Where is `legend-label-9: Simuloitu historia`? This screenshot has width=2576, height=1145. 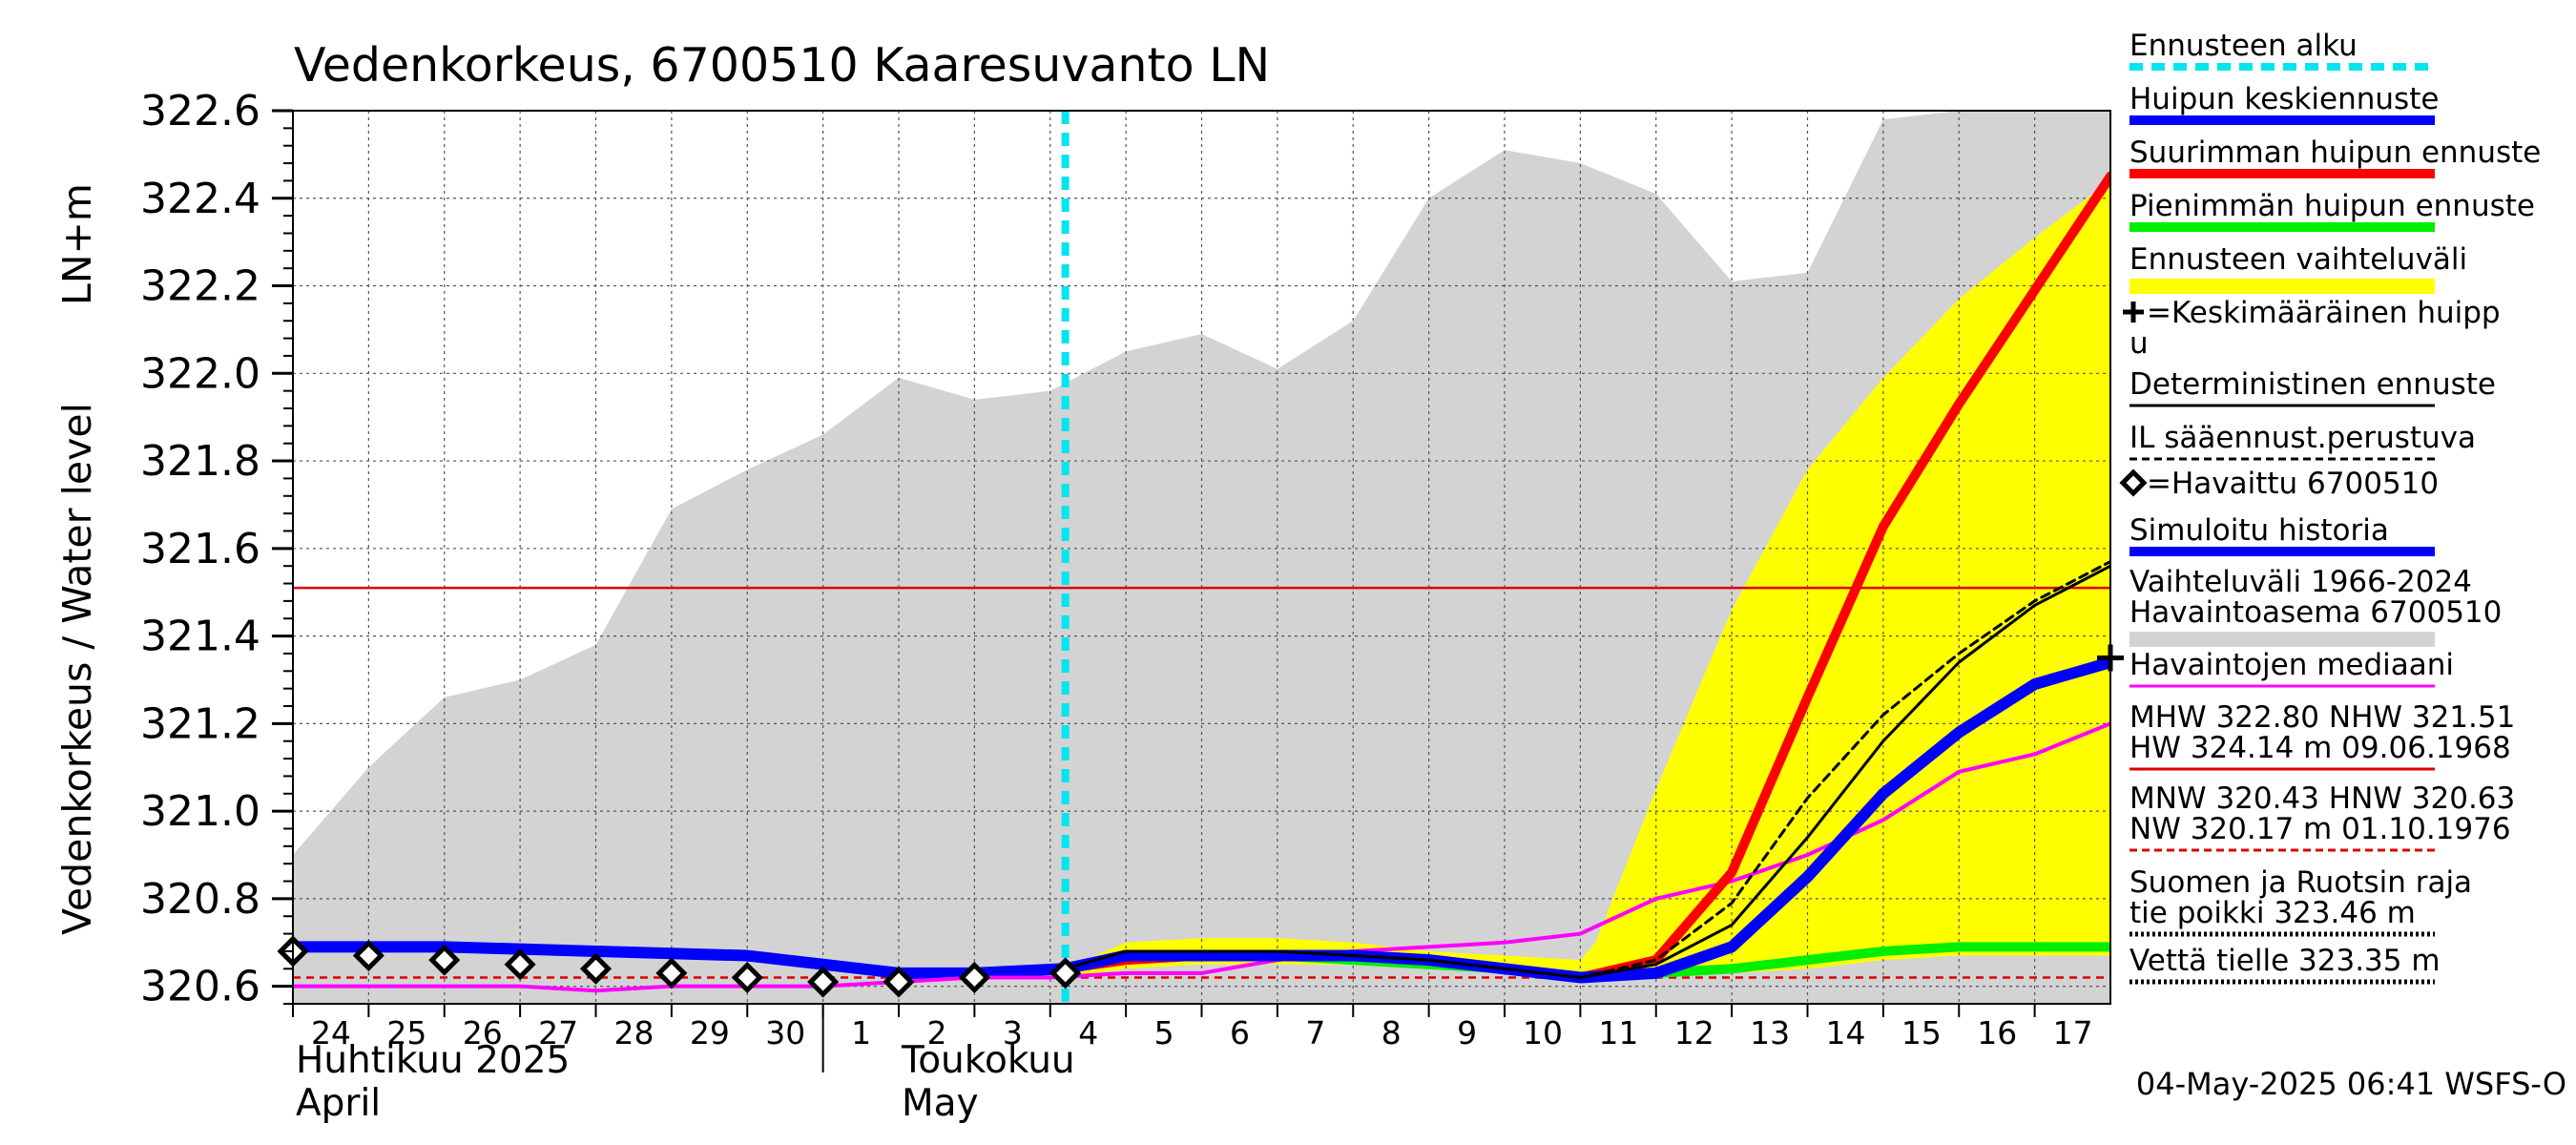 legend-label-9: Simuloitu historia is located at coordinates (2259, 531).